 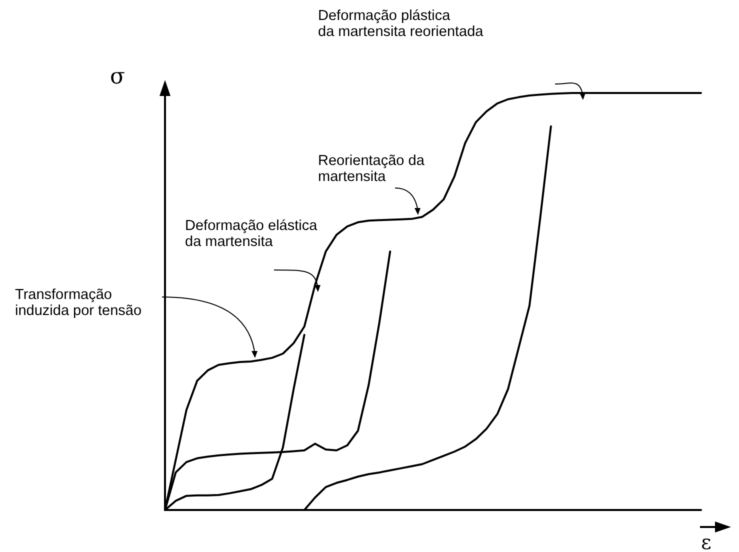 I want to click on x-axis-title: ε, so click(x=706, y=541).